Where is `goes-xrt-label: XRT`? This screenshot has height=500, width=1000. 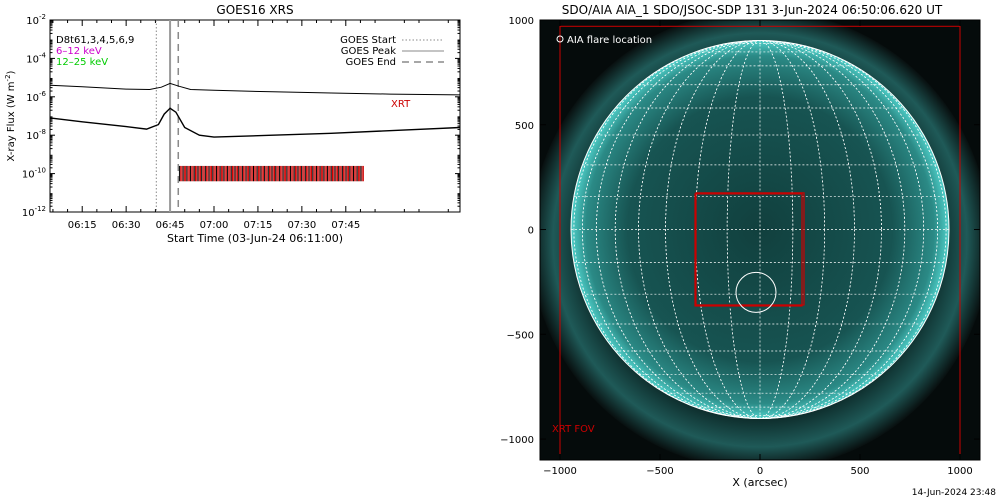
goes-xrt-label: XRT is located at coordinates (401, 104).